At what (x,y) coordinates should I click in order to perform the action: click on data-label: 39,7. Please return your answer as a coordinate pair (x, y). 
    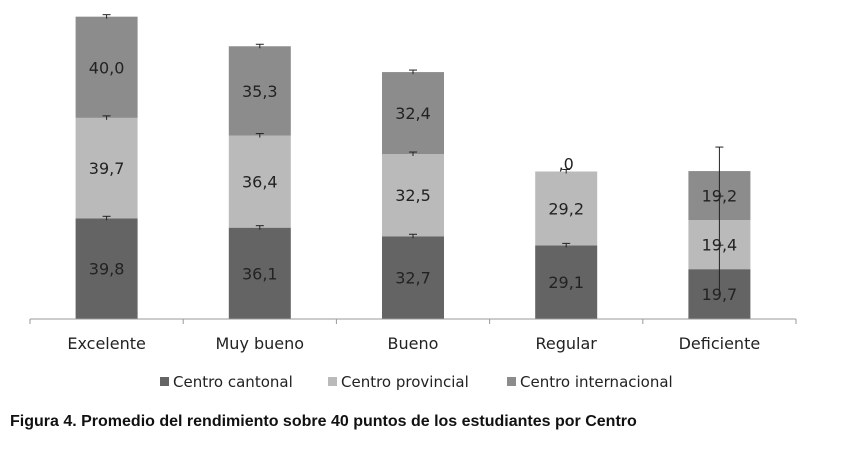
    Looking at the image, I should click on (107, 168).